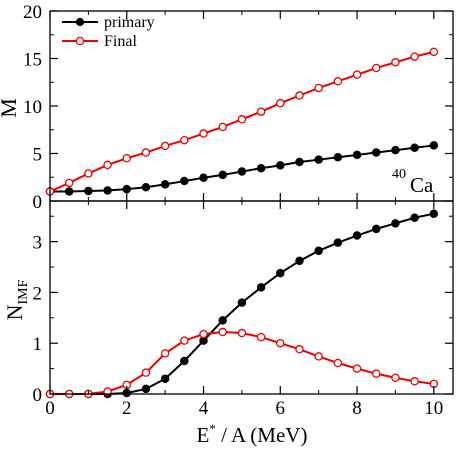  I want to click on x-tick-label: 2, so click(127, 408).